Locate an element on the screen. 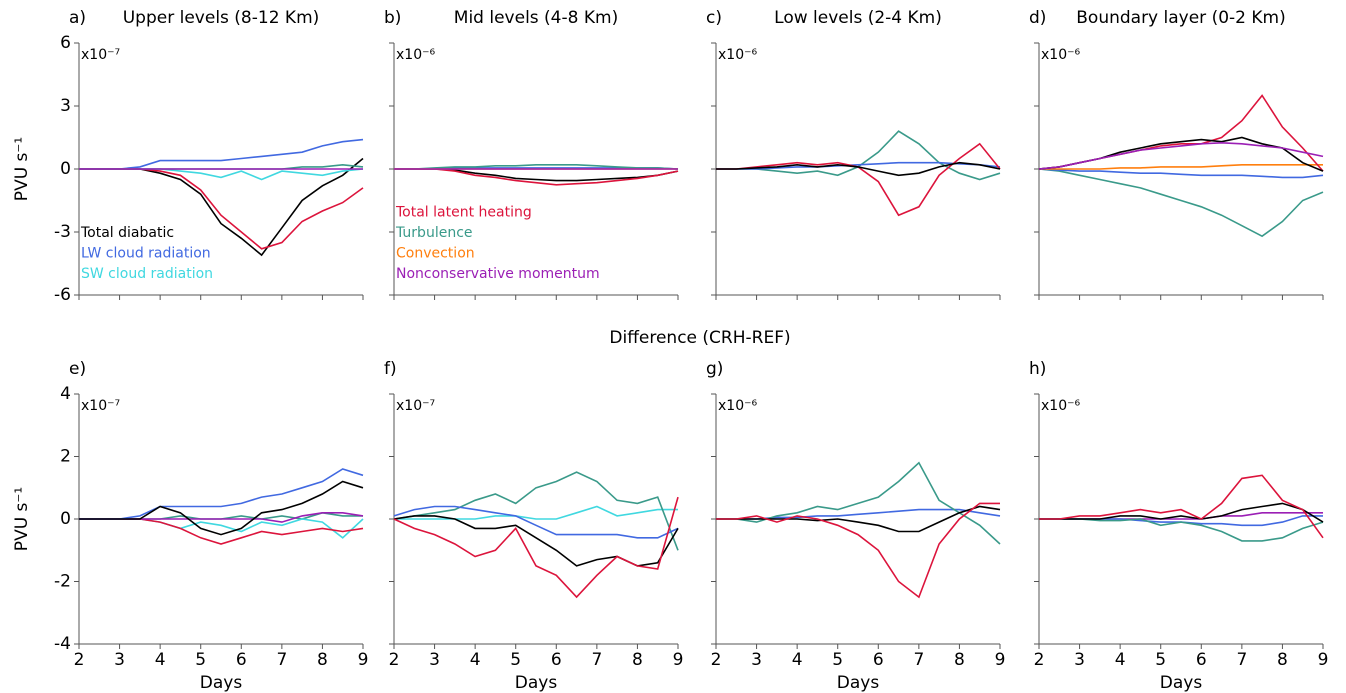 The image size is (1346, 693). legend-label: Total diabatic is located at coordinates (127, 233).